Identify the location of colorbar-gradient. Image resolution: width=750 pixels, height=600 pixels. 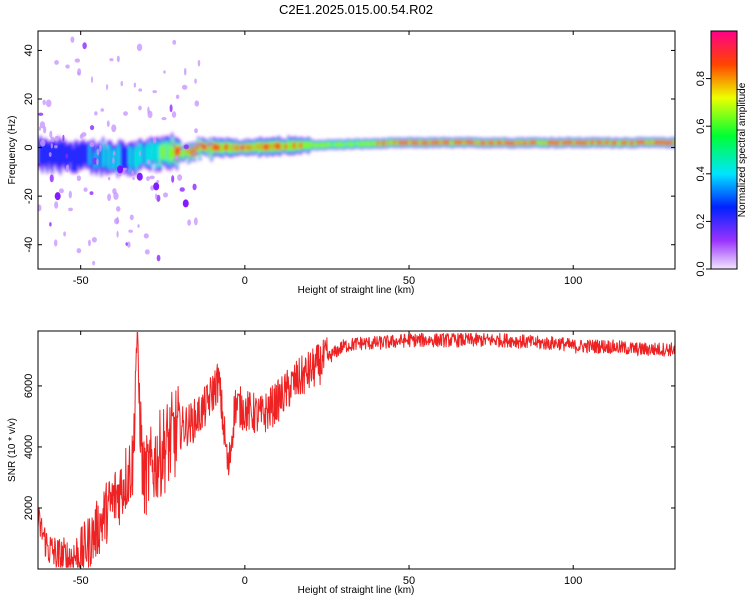
(724, 150).